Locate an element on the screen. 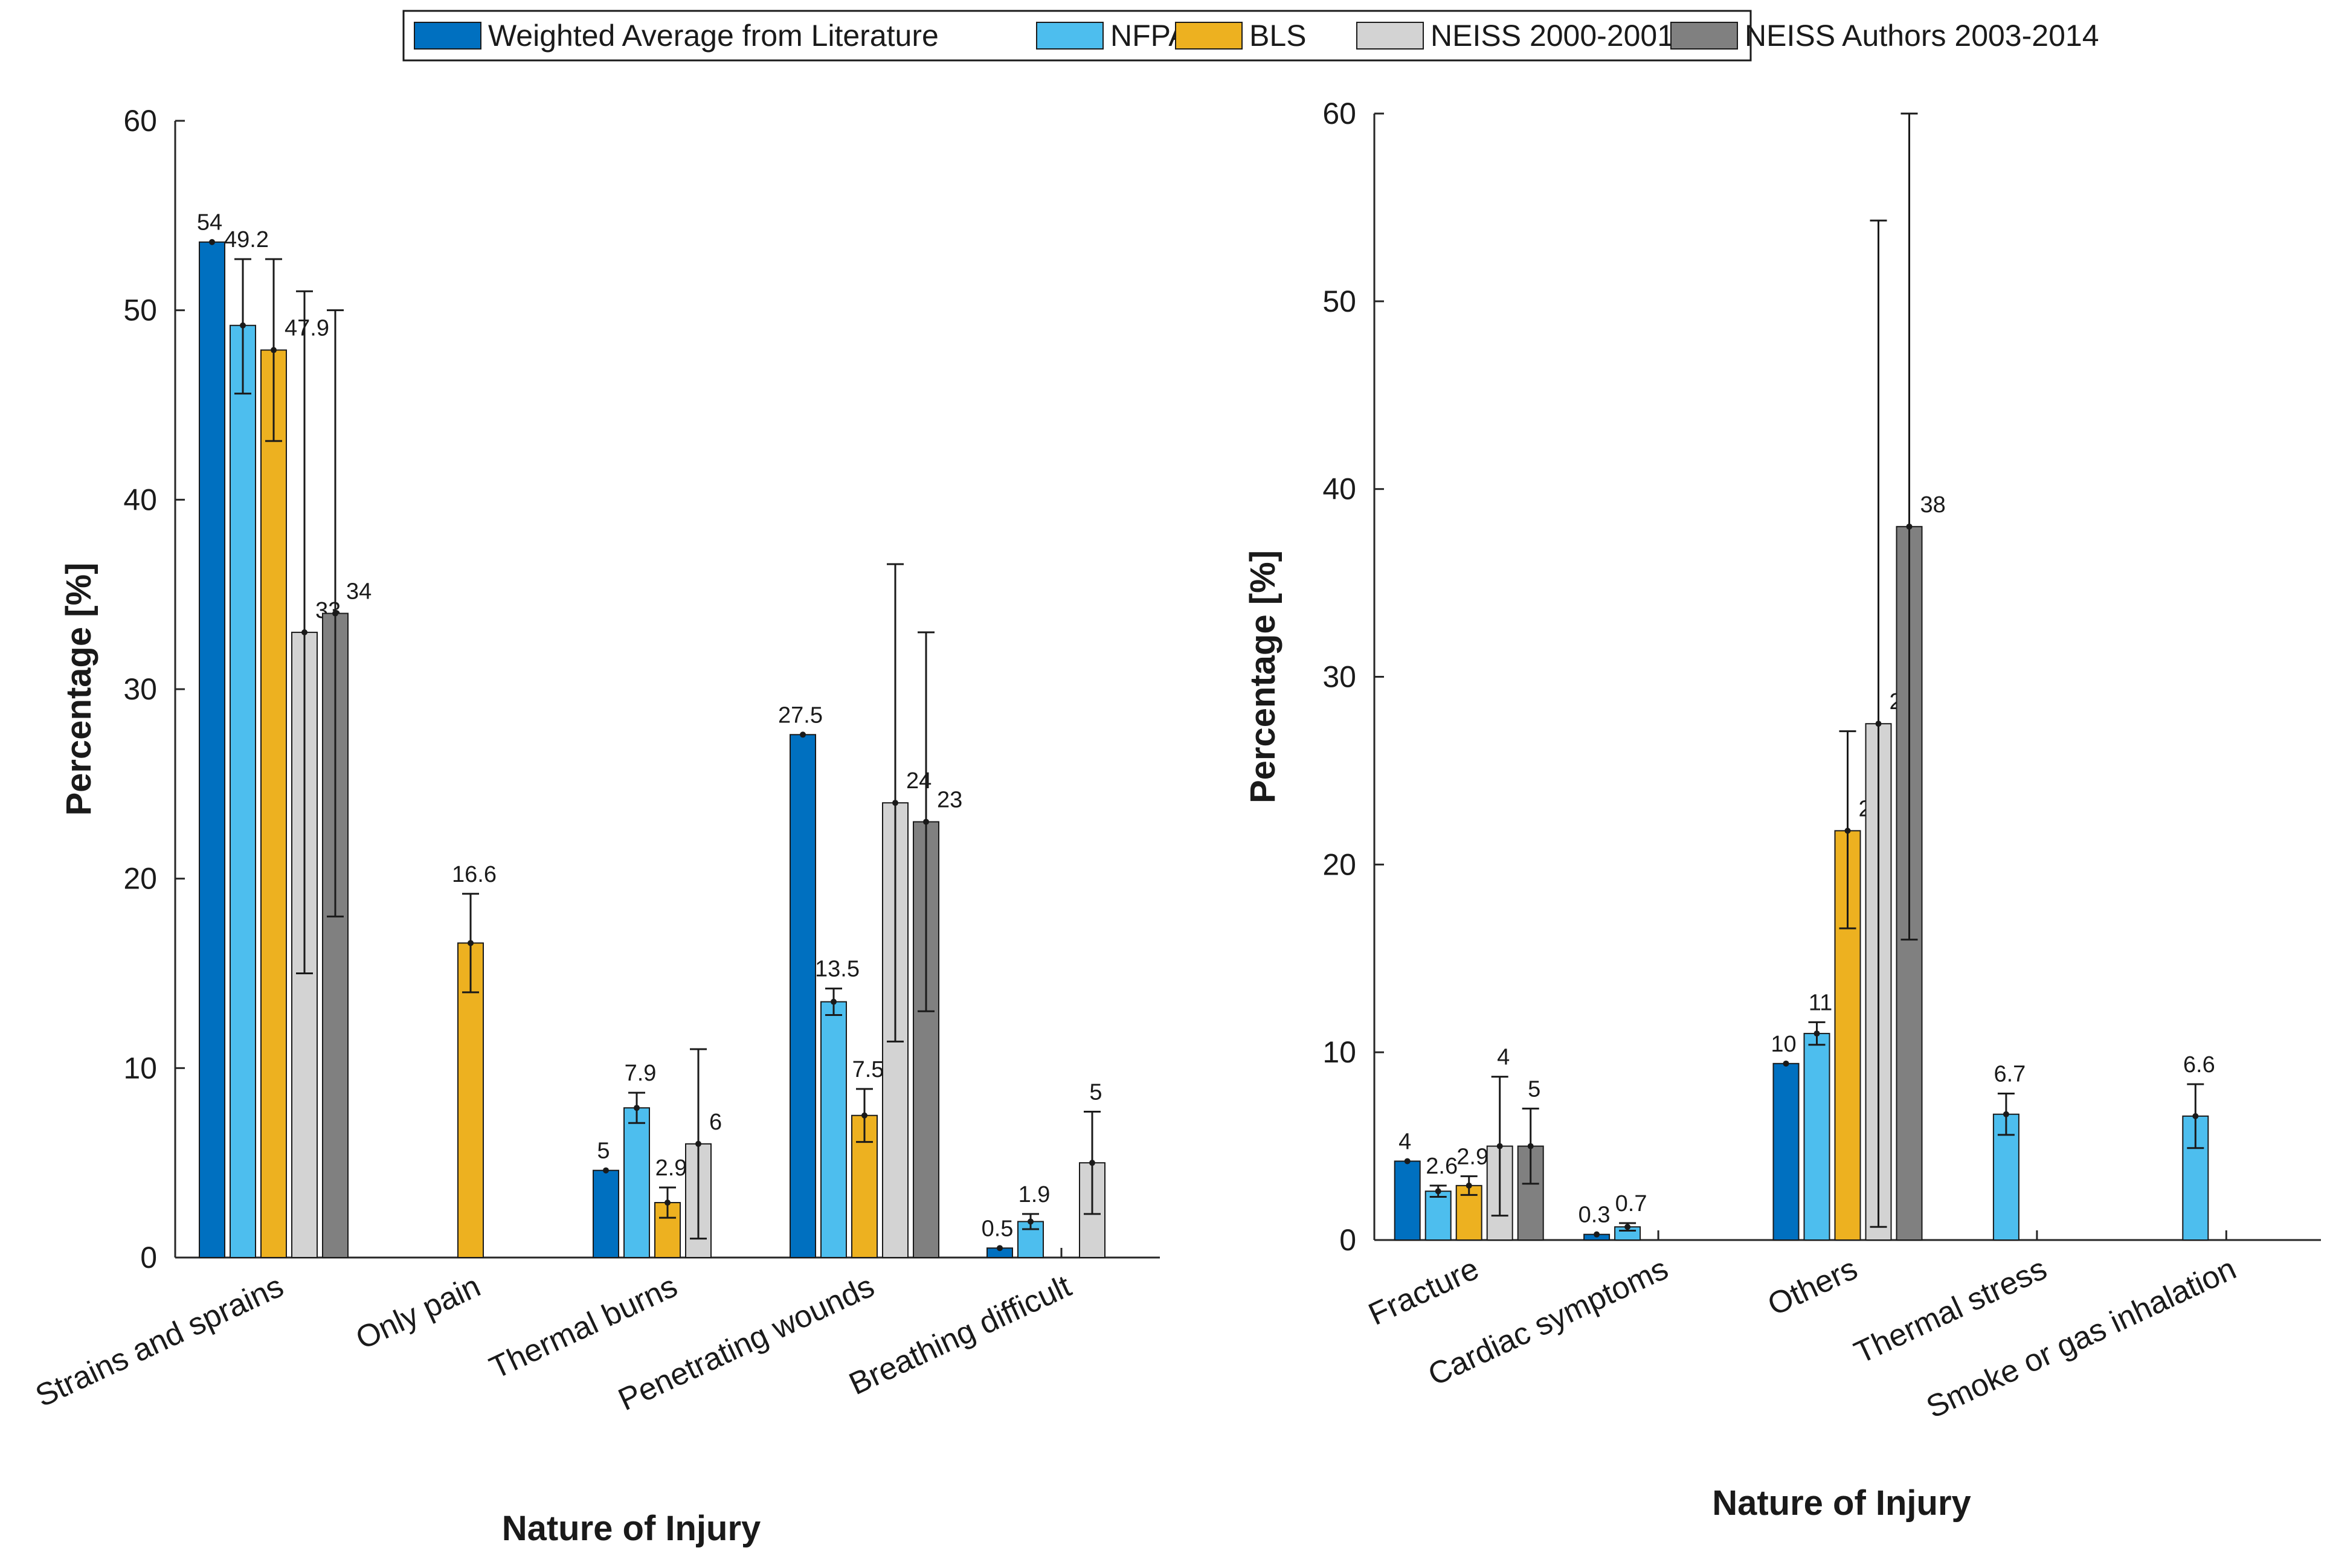 This screenshot has width=2330, height=1568. legend-weighted-average-from-literature-swatch is located at coordinates (447, 36).